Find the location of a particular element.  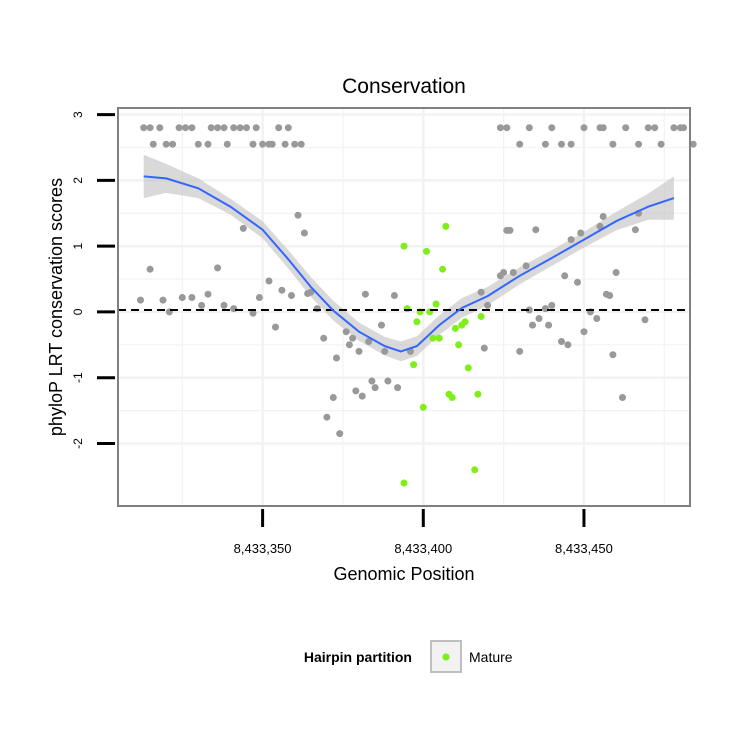

legend-title: Hairpin partition is located at coordinates (358, 657).